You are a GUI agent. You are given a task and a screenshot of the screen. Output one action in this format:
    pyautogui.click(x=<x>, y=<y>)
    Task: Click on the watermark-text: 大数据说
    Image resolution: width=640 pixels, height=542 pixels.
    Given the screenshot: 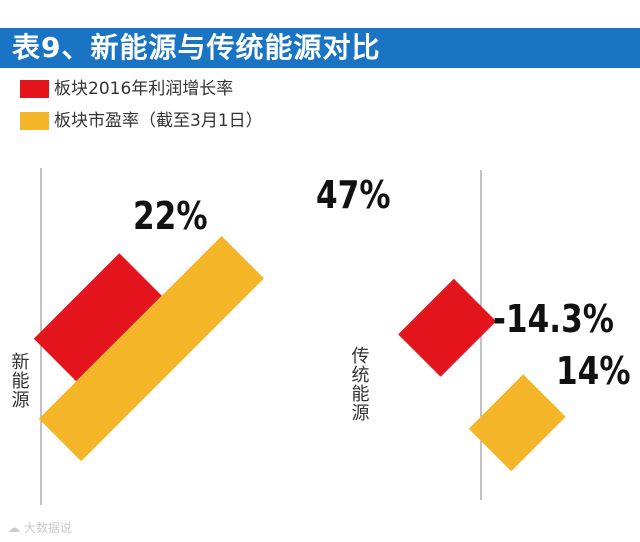 What is the action you would take?
    pyautogui.click(x=47, y=528)
    